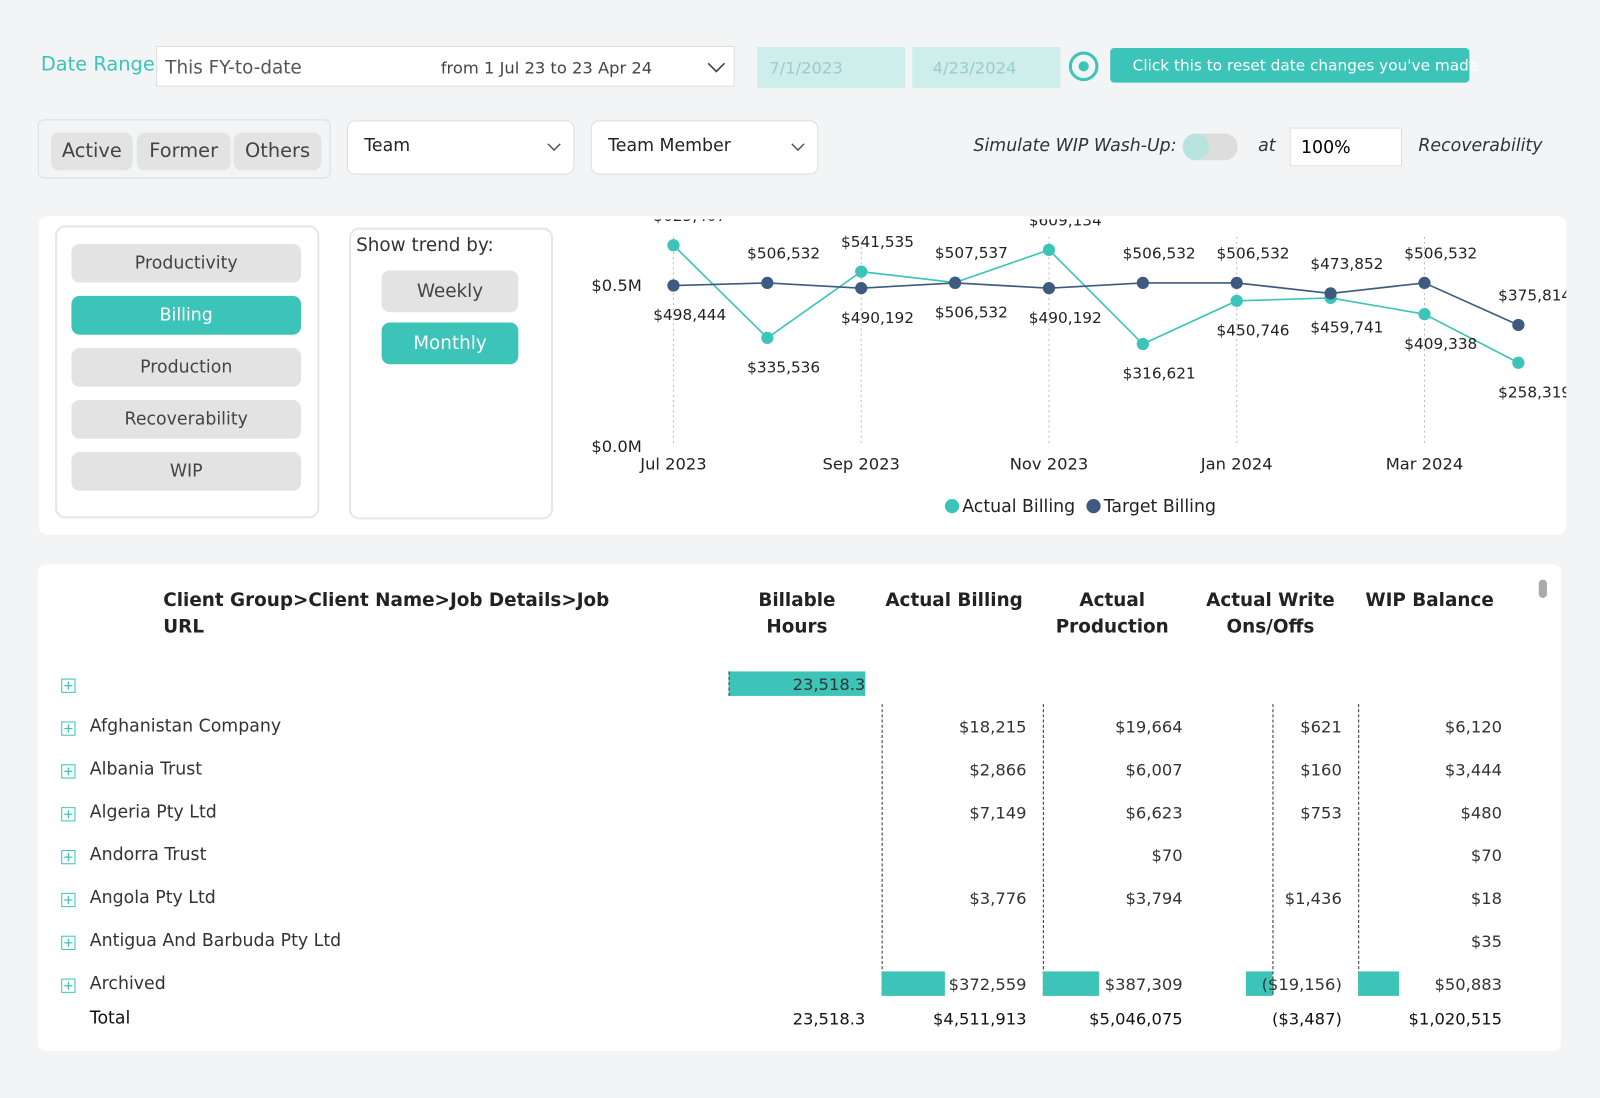 The height and width of the screenshot is (1098, 1600). Describe the element at coordinates (186, 263) in the screenshot. I see `metric-button: Productivity` at that location.